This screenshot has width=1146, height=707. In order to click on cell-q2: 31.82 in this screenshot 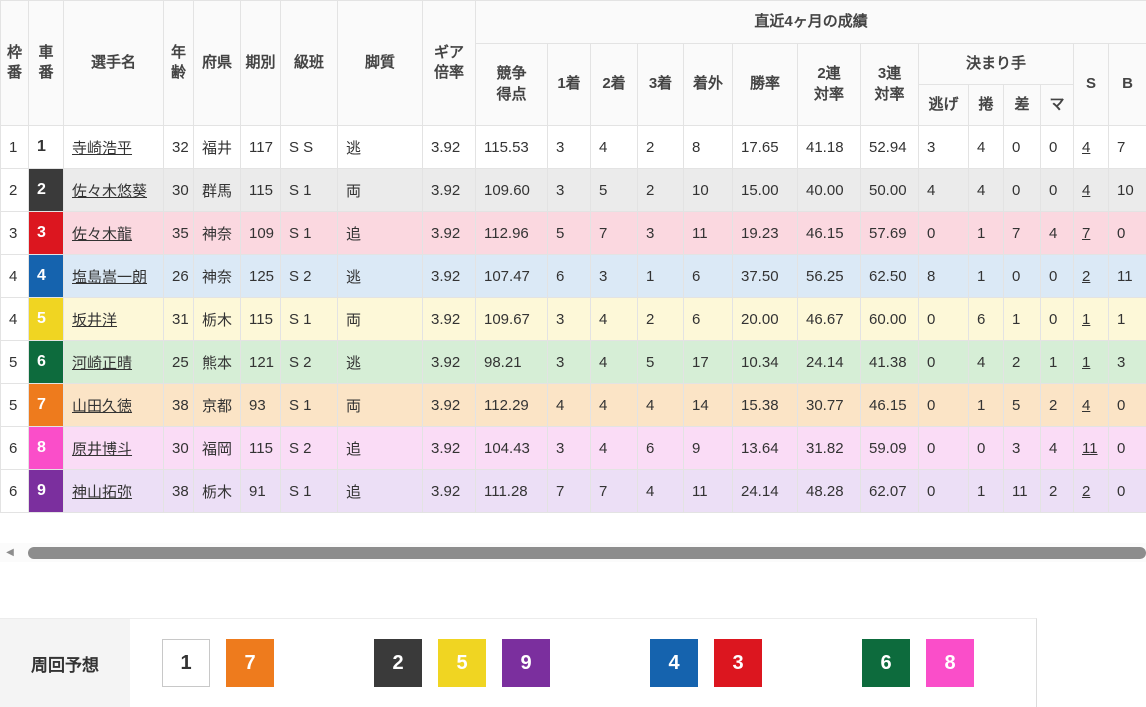, I will do `click(829, 448)`.